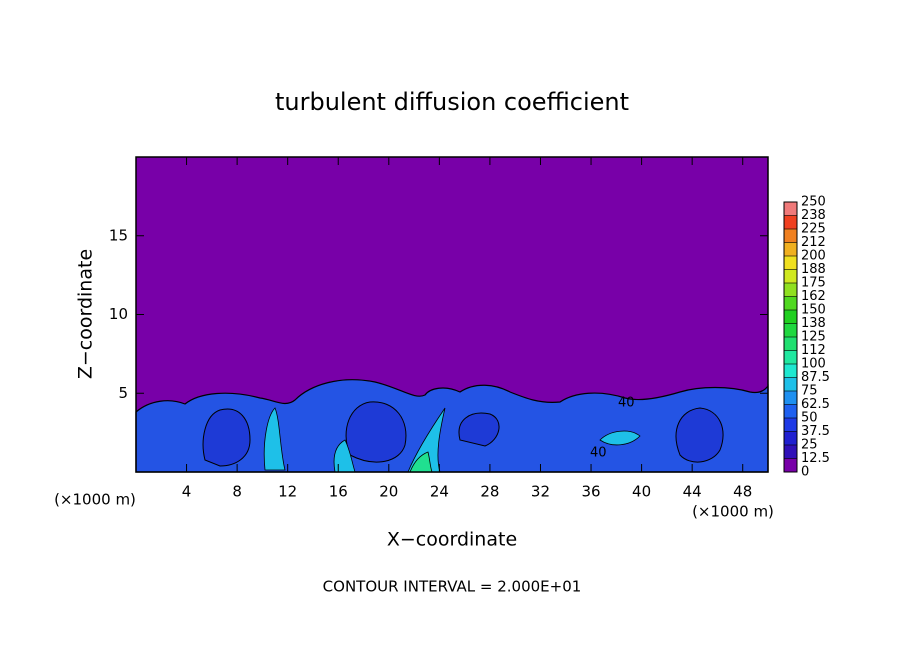 This screenshot has width=904, height=654. Describe the element at coordinates (733, 512) in the screenshot. I see `x-unit-label: (×1000 m)` at that location.